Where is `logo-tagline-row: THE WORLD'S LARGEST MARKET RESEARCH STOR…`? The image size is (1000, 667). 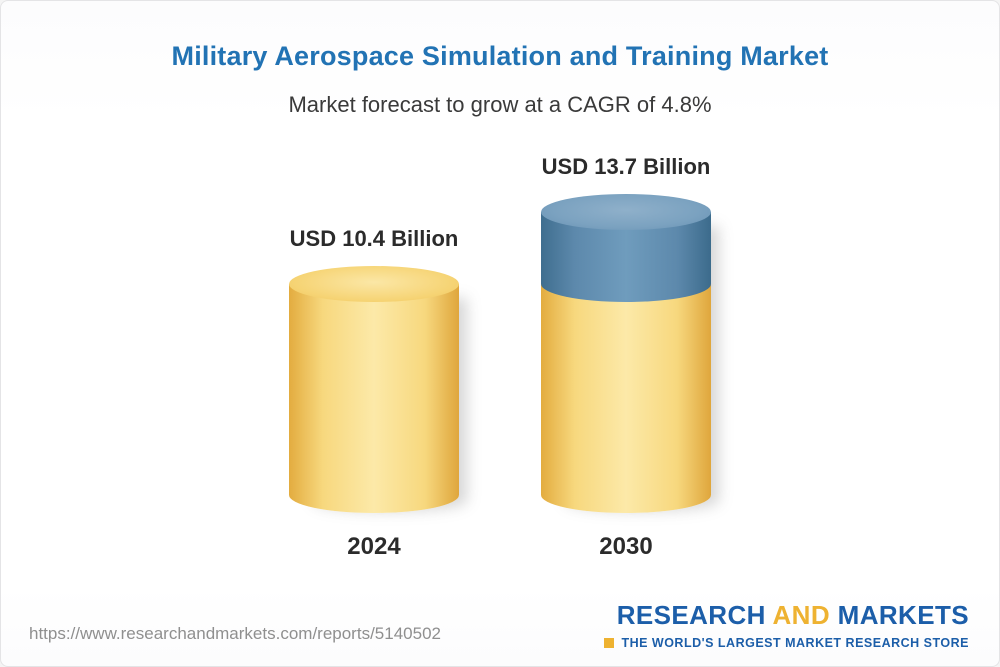
logo-tagline-row: THE WORLD'S LARGEST MARKET RESEARCH STOR… is located at coordinates (786, 643).